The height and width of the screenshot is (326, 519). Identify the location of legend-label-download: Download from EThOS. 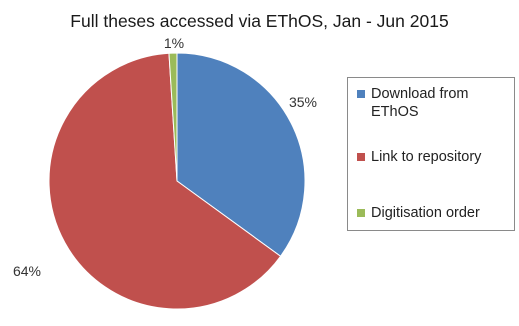
(420, 103).